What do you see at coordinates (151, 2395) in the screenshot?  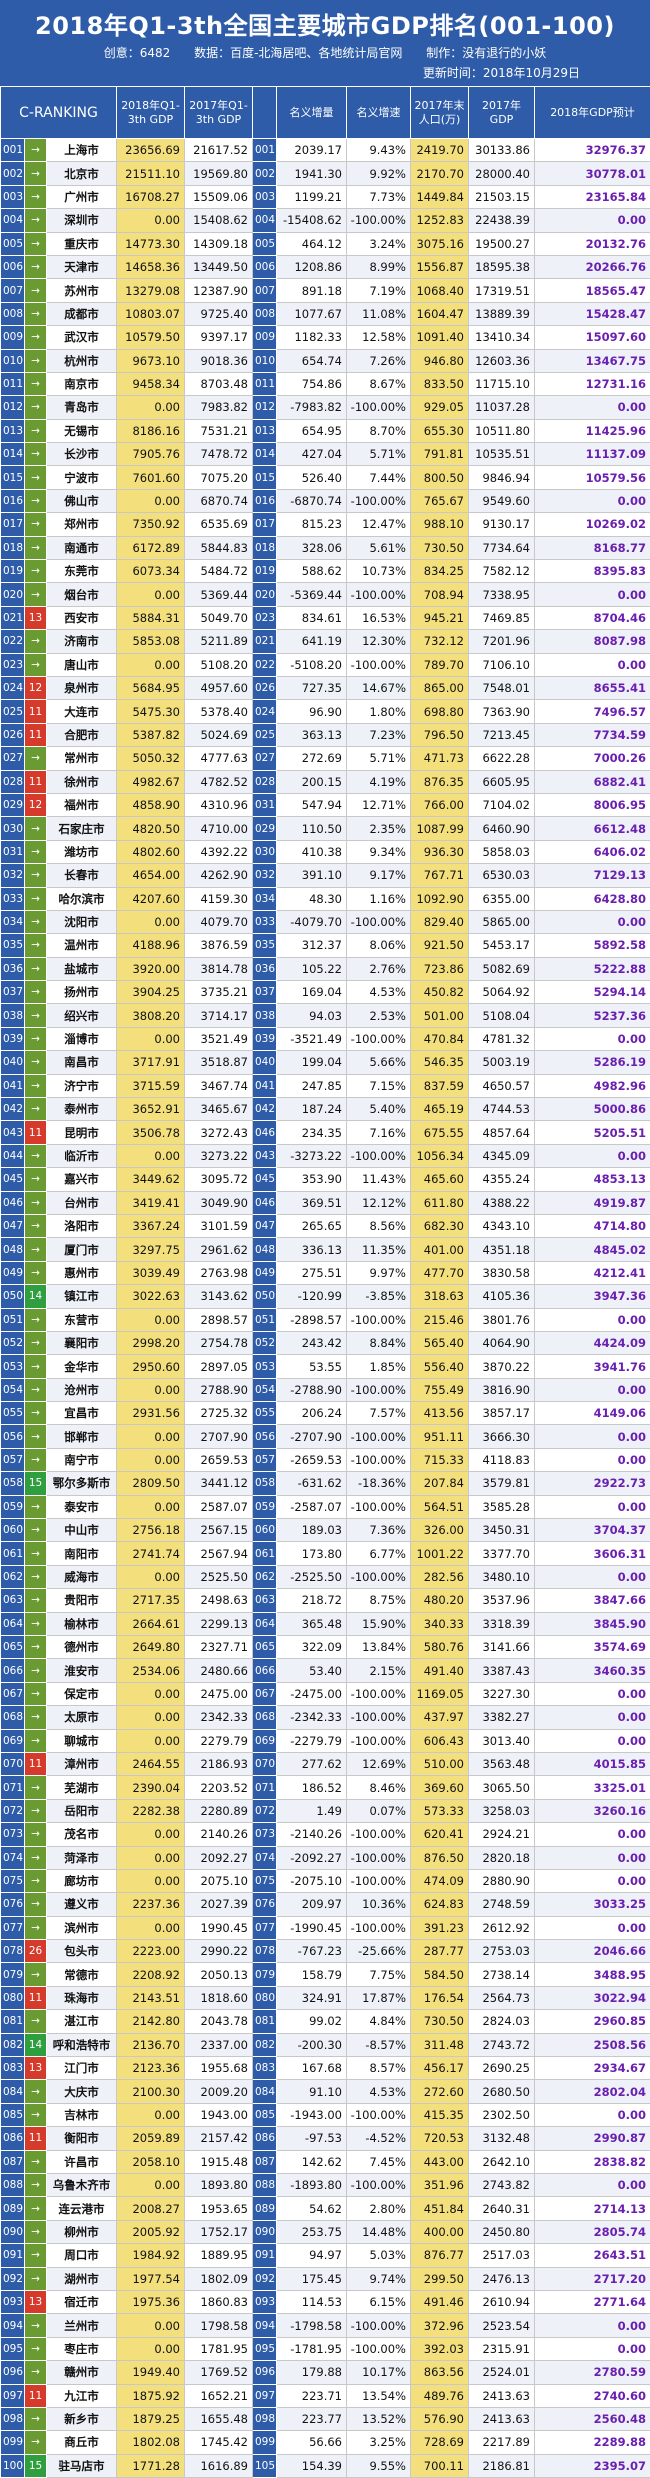 I see `gdp-2018-q3: 1875.92` at bounding box center [151, 2395].